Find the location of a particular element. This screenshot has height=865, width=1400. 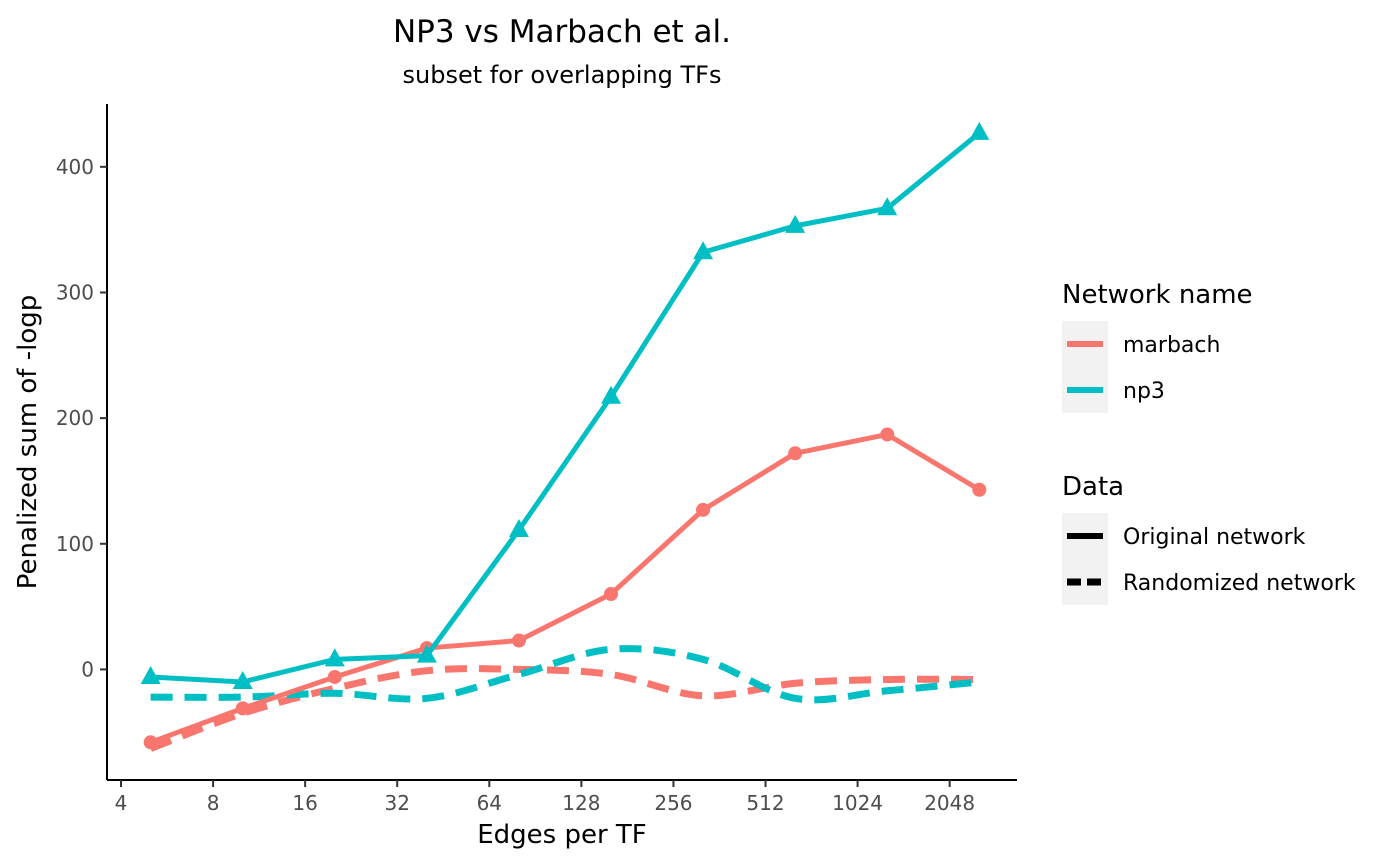

chart-subtitle: subset for overlapping TFs is located at coordinates (562, 75).